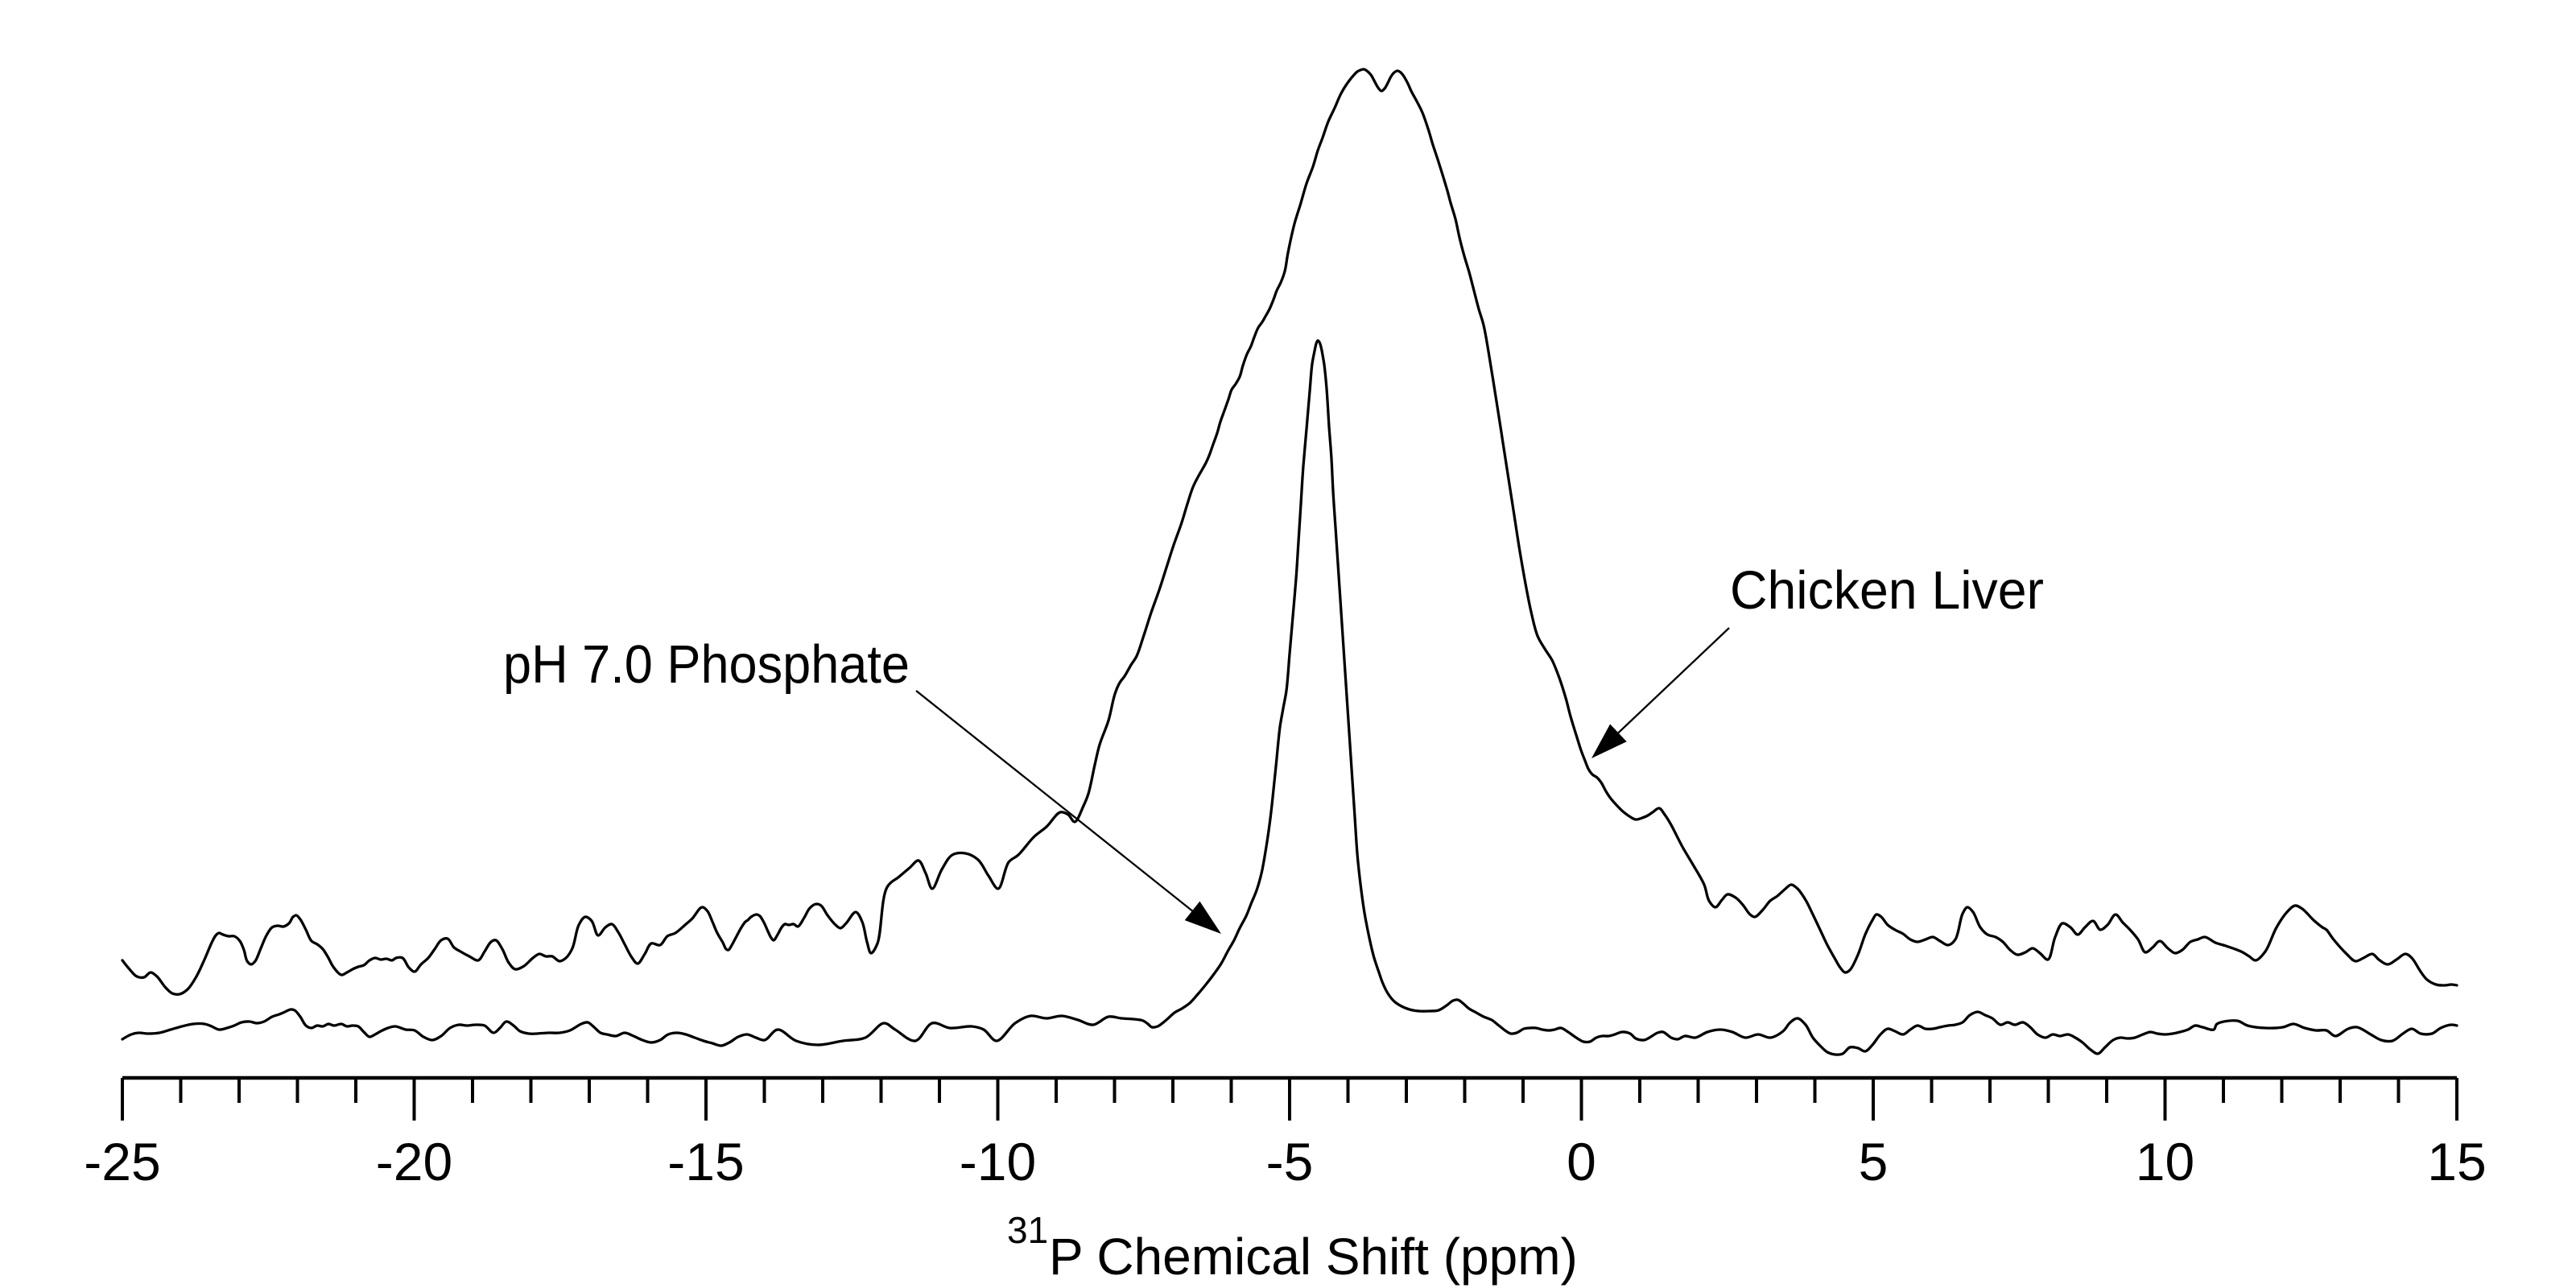 The width and height of the screenshot is (2576, 1288). Describe the element at coordinates (1887, 590) in the screenshot. I see `svg-text: Chicken Liver` at that location.